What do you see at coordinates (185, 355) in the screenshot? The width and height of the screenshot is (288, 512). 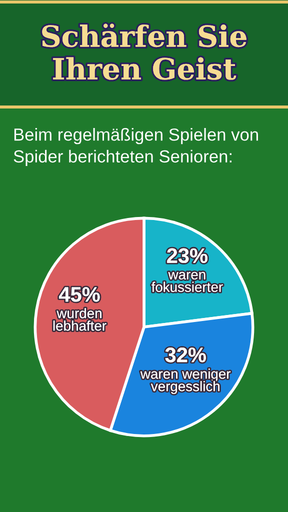 I see `data-label: 32%` at bounding box center [185, 355].